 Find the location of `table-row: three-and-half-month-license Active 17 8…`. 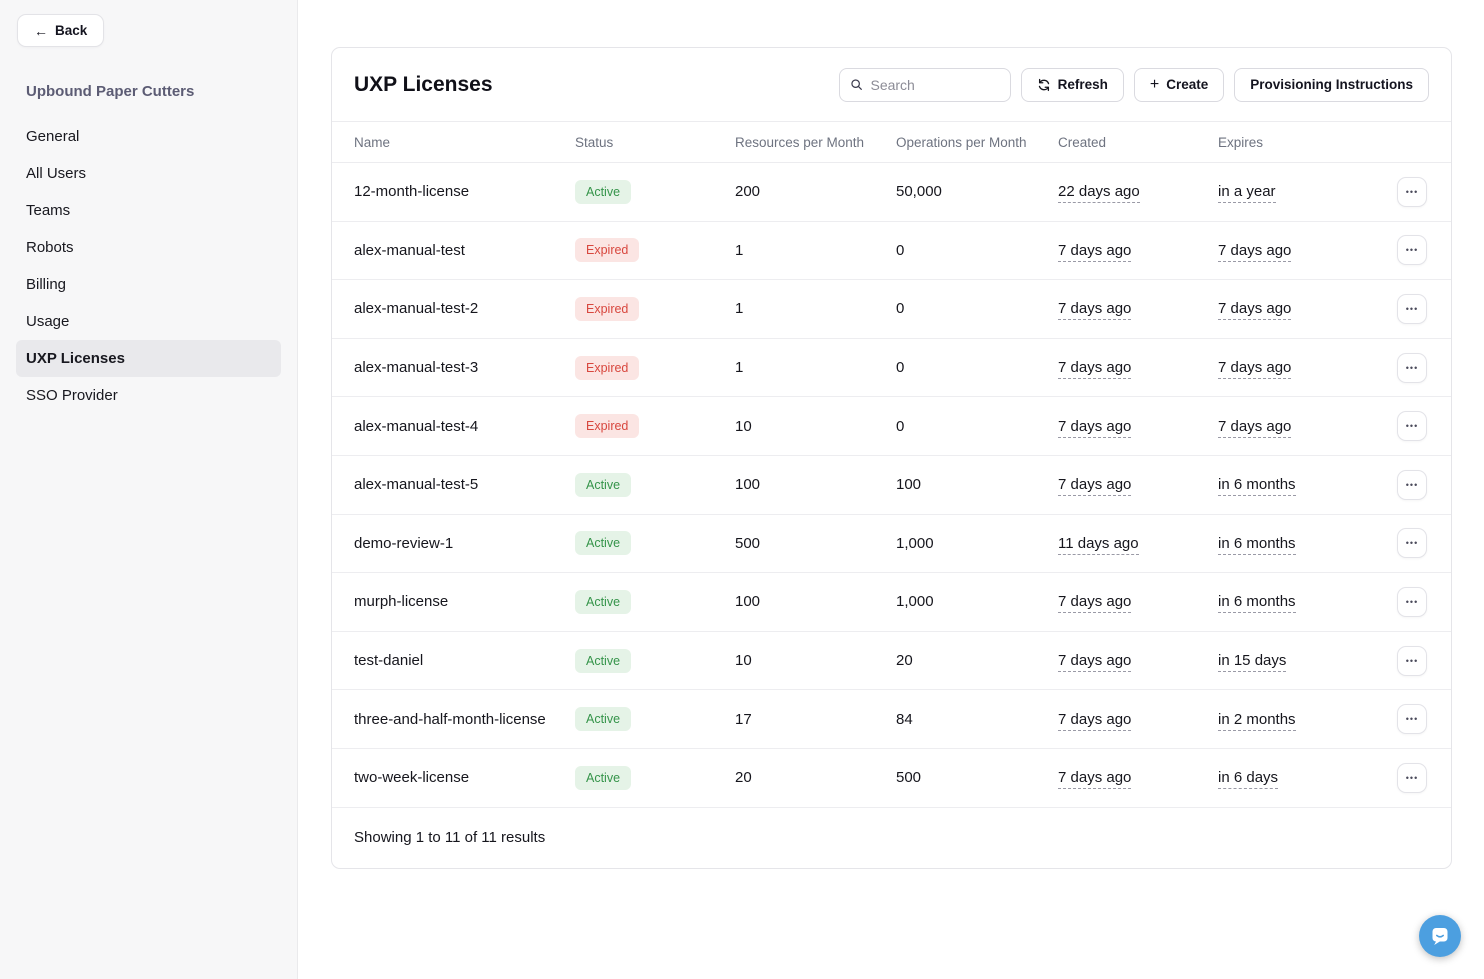

table-row: three-and-half-month-license Active 17 8… is located at coordinates (891, 719).